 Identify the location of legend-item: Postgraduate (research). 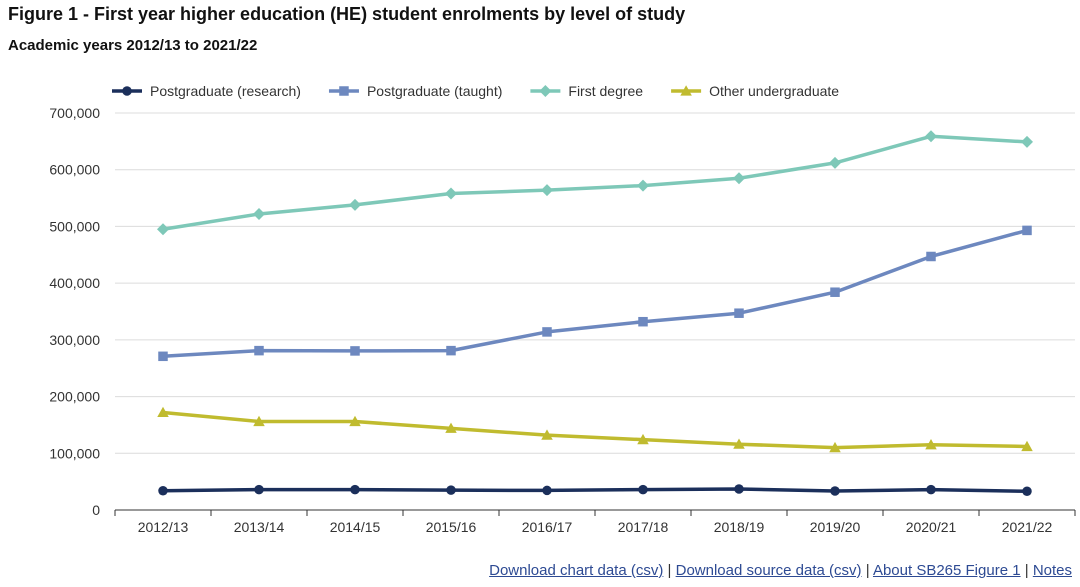
(206, 91).